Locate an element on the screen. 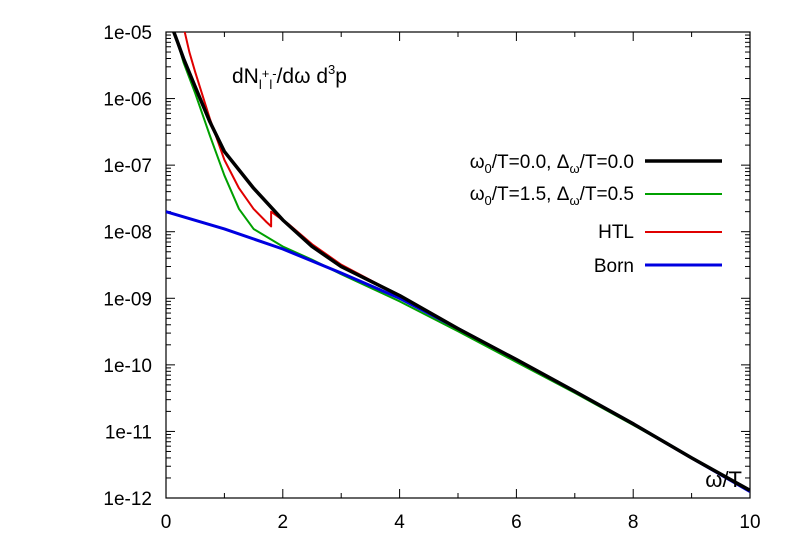 This screenshot has width=789, height=552. title-sub2: l is located at coordinates (270, 84).